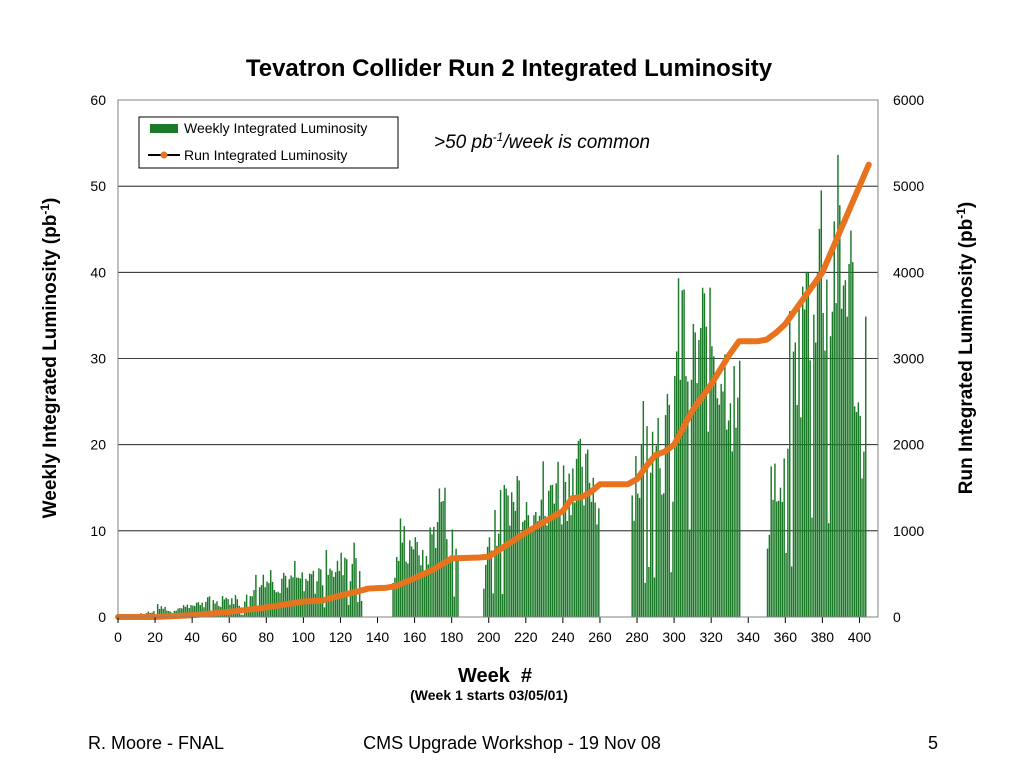 The width and height of the screenshot is (1024, 768). Describe the element at coordinates (512, 743) in the screenshot. I see `footer-event: CMS Upgrade Workshop - 19 Nov 08` at that location.